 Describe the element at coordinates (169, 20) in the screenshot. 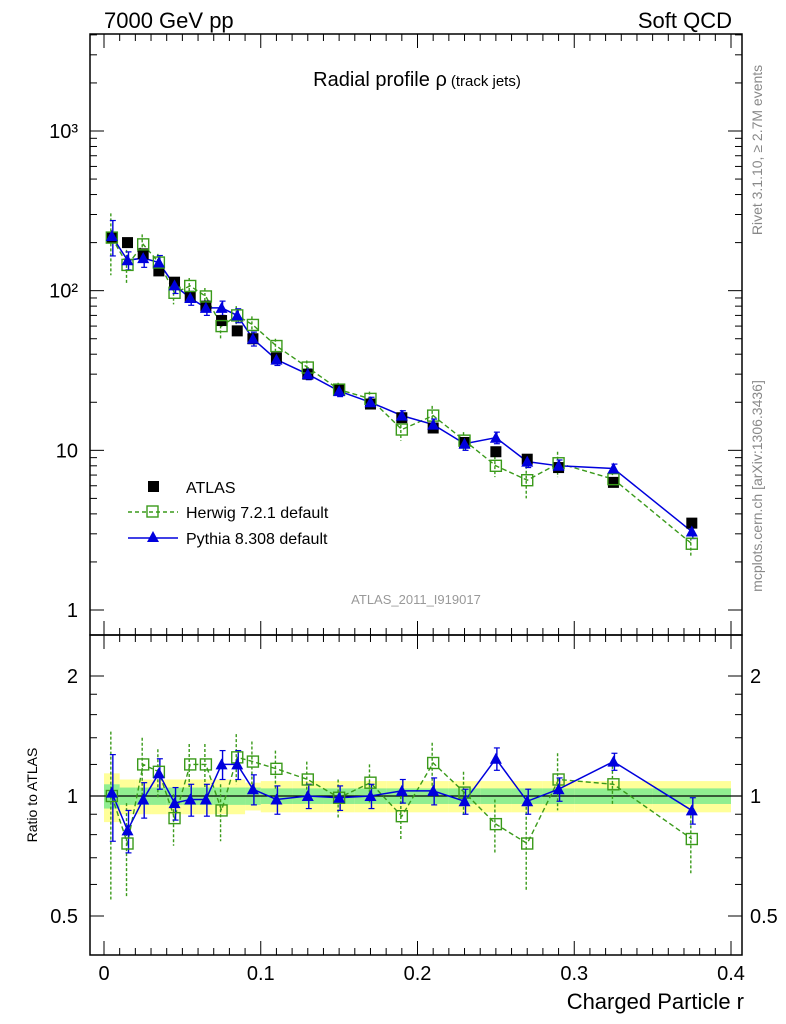

I see `header-left: 7000 GeV pp` at that location.